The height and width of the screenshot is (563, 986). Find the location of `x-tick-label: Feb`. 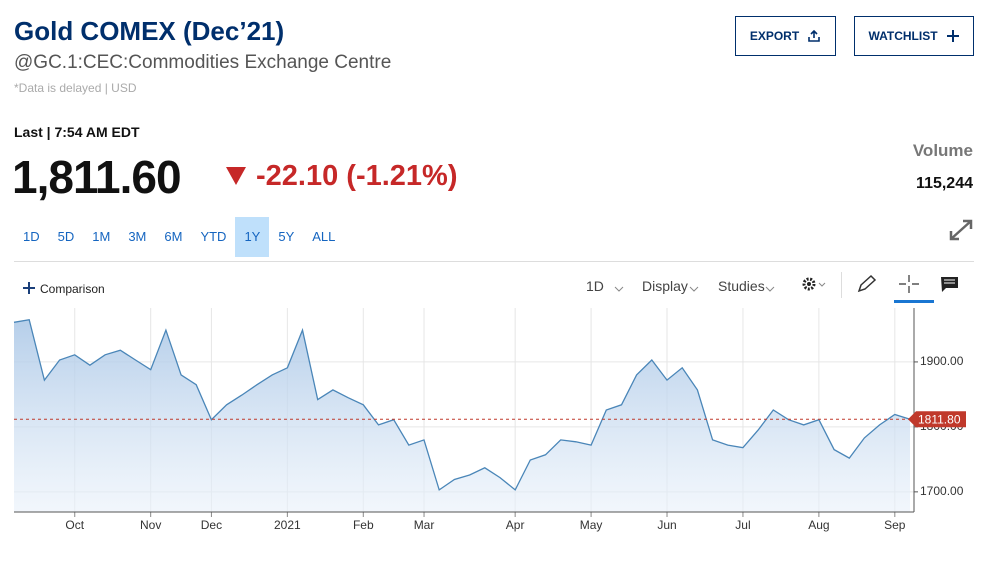

x-tick-label: Feb is located at coordinates (363, 525).